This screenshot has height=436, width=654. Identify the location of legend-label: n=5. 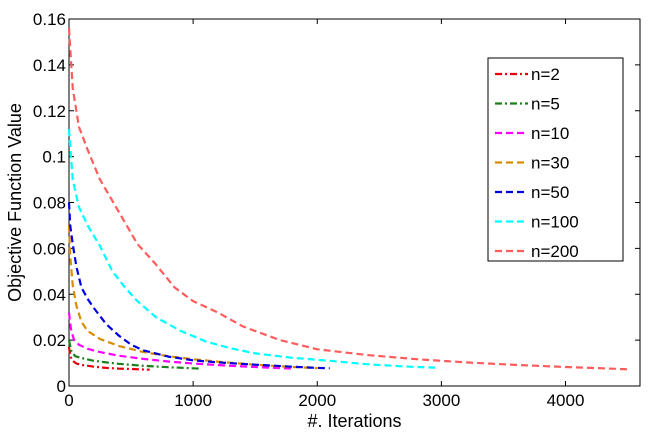
(545, 104).